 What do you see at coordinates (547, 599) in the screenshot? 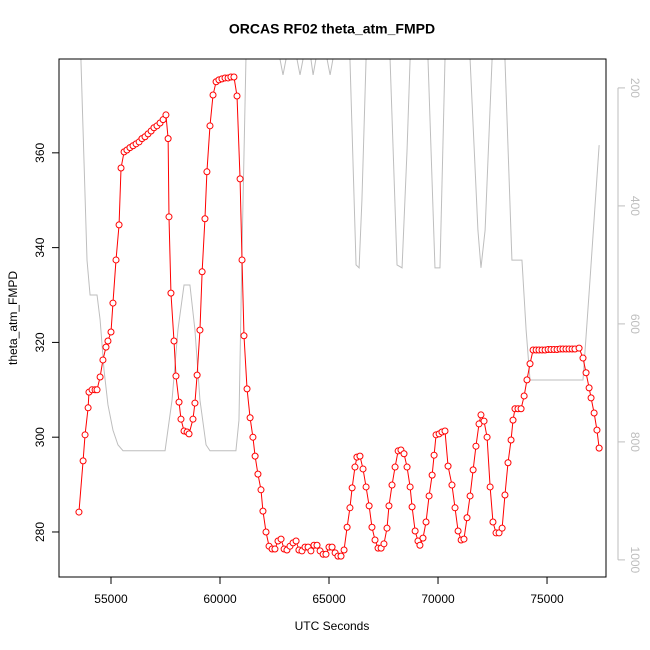
I see `x-tick-label: 75000` at bounding box center [547, 599].